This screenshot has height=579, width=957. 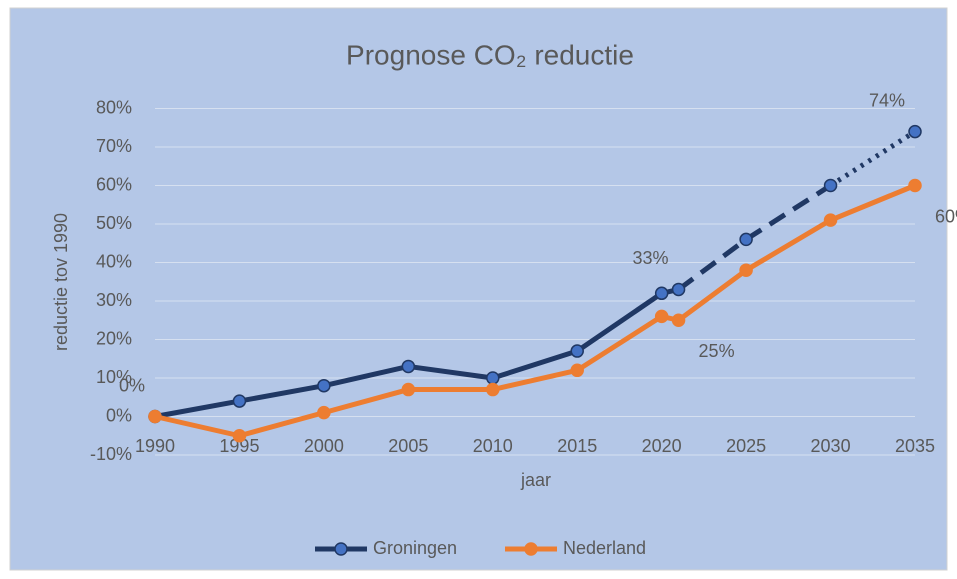 What do you see at coordinates (111, 454) in the screenshot?
I see `y-tick-label: -10%` at bounding box center [111, 454].